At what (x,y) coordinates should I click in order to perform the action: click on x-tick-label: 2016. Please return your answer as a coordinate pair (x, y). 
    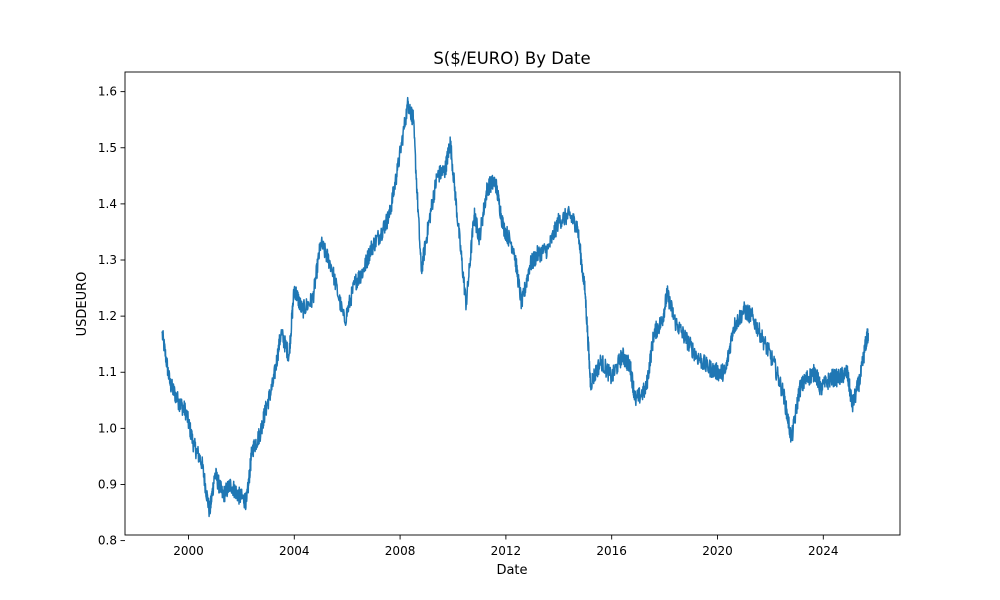
    Looking at the image, I should click on (611, 551).